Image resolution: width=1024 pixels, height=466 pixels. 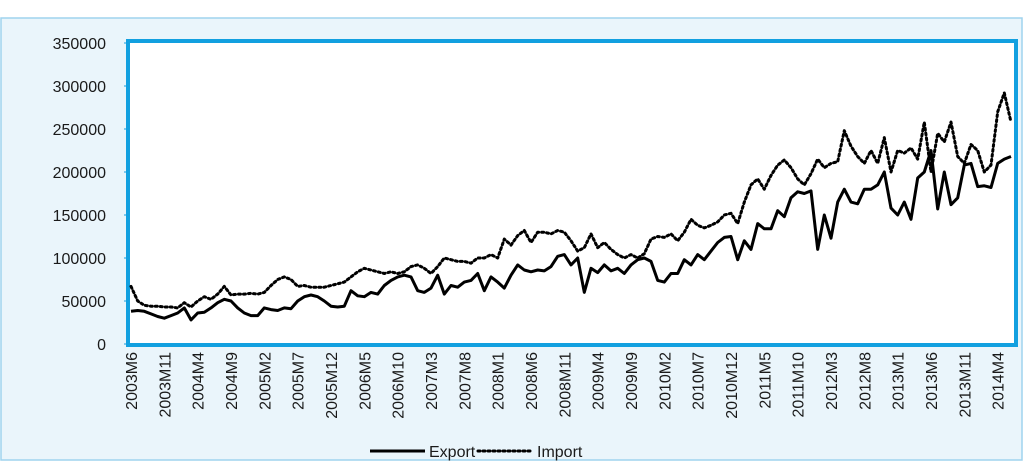 What do you see at coordinates (79, 87) in the screenshot?
I see `y-tick-label: 300000` at bounding box center [79, 87].